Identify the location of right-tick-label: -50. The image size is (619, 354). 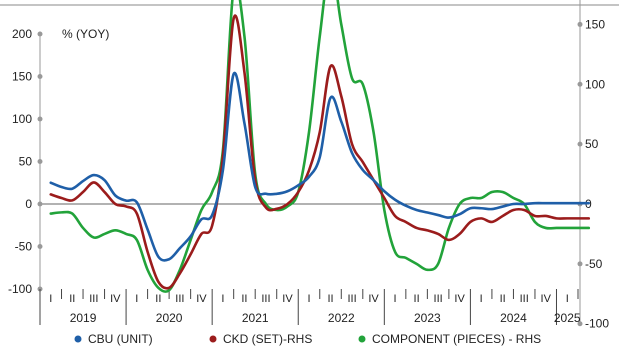
(594, 264).